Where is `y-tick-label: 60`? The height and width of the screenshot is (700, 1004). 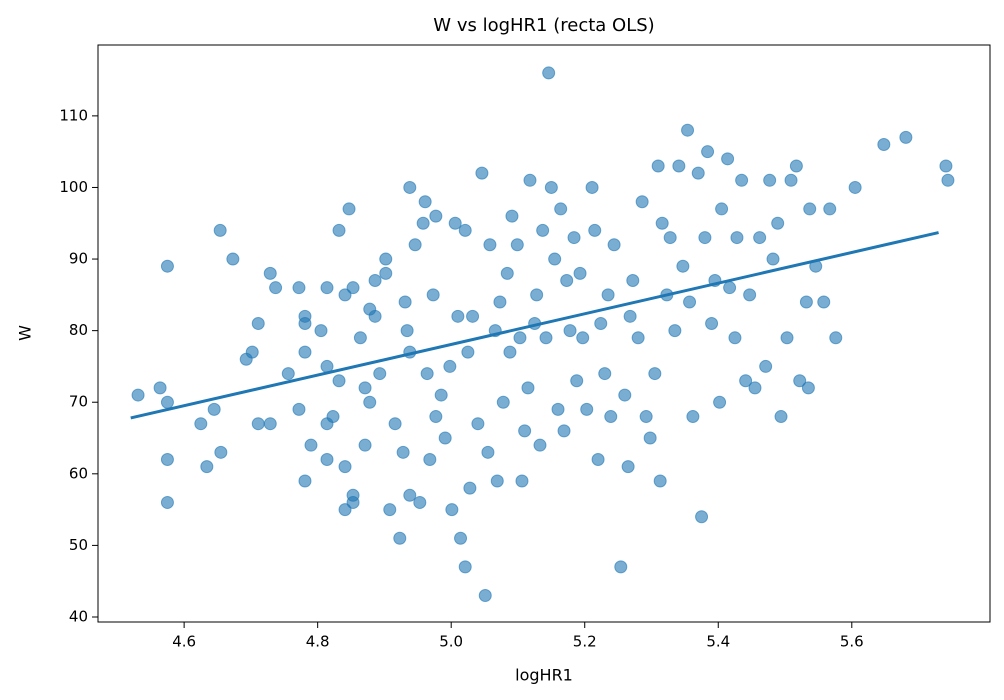 y-tick-label: 60 is located at coordinates (78, 473).